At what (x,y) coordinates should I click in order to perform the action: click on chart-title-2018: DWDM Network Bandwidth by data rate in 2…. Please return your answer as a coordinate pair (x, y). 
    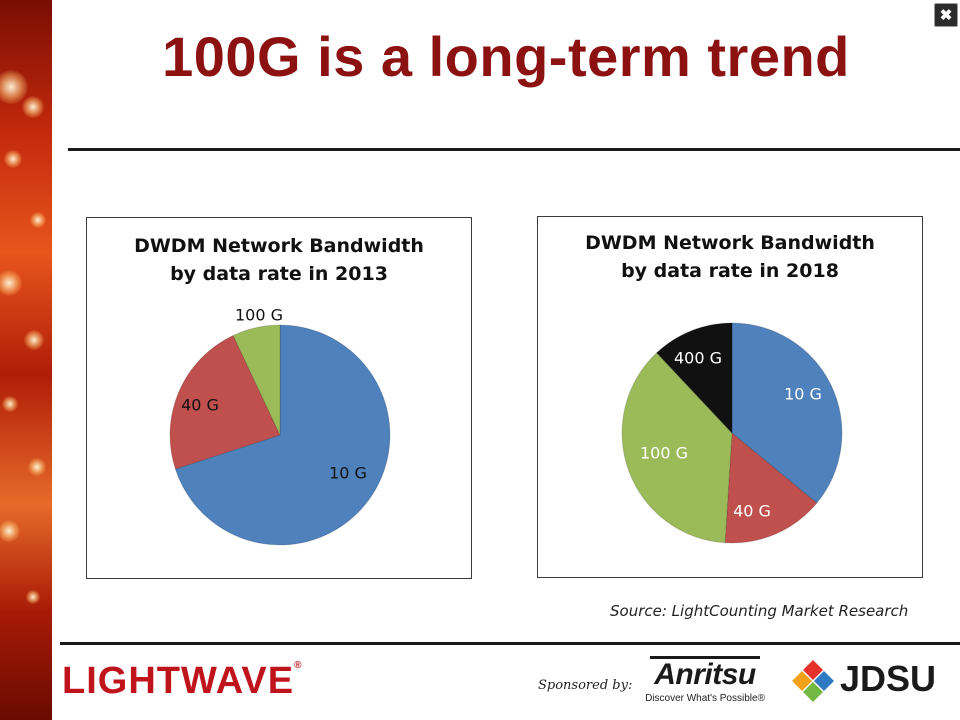
    Looking at the image, I should click on (730, 257).